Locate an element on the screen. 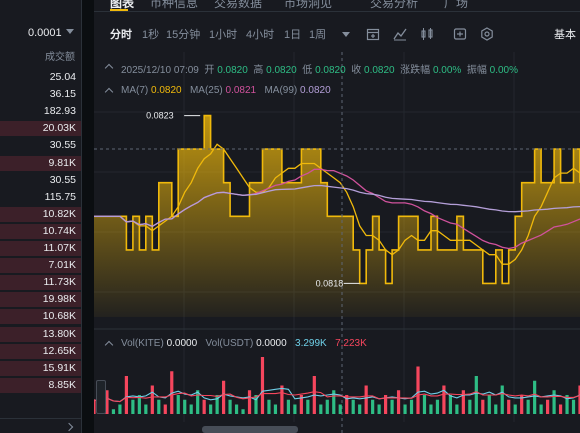 Image resolution: width=580 pixels, height=433 pixels. chevron-down-icon is located at coordinates (70, 31).